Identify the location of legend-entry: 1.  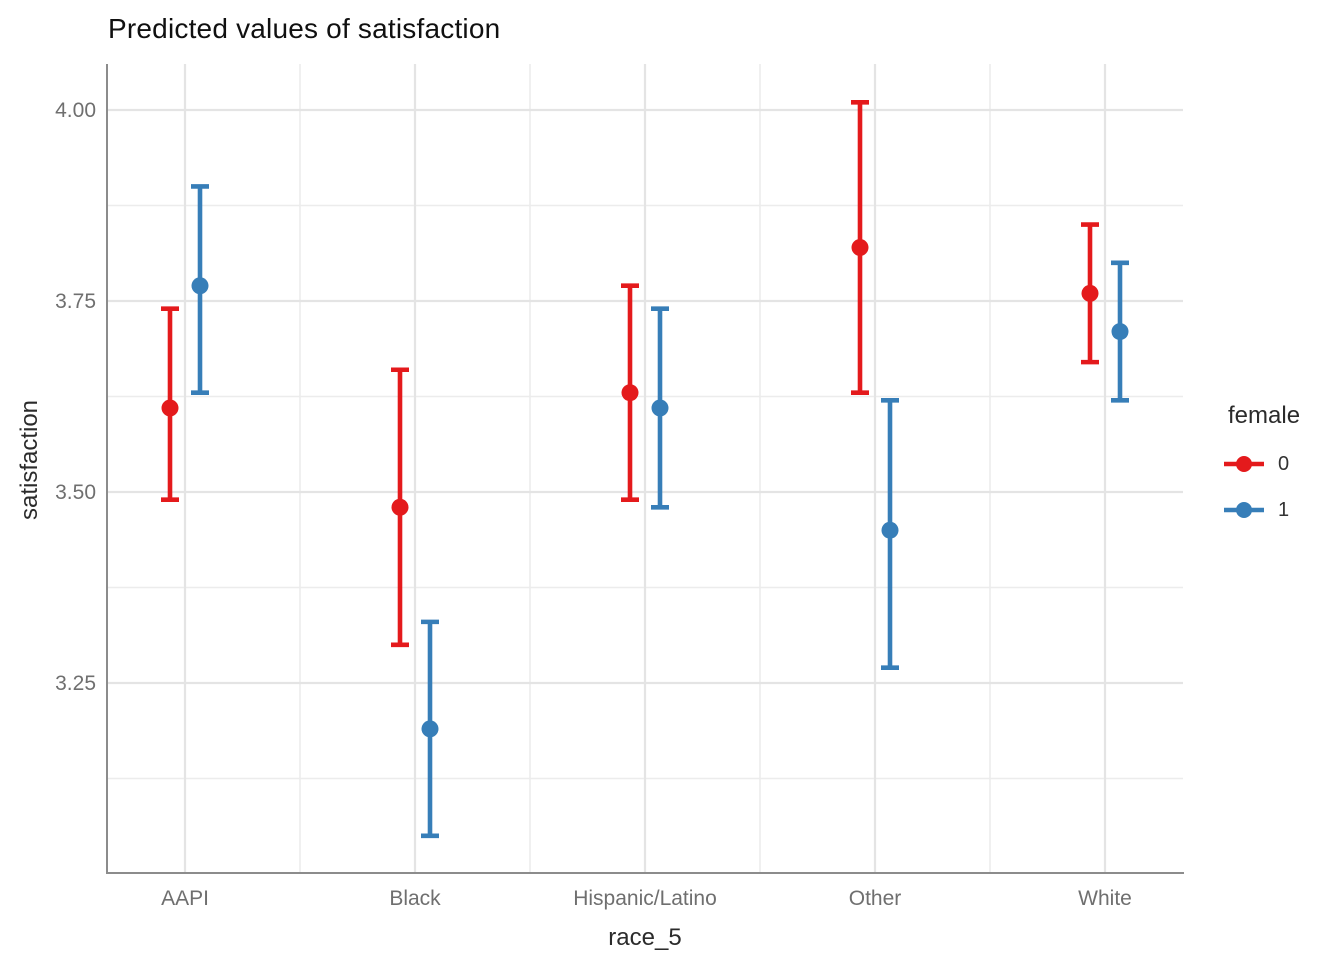
(1261, 510).